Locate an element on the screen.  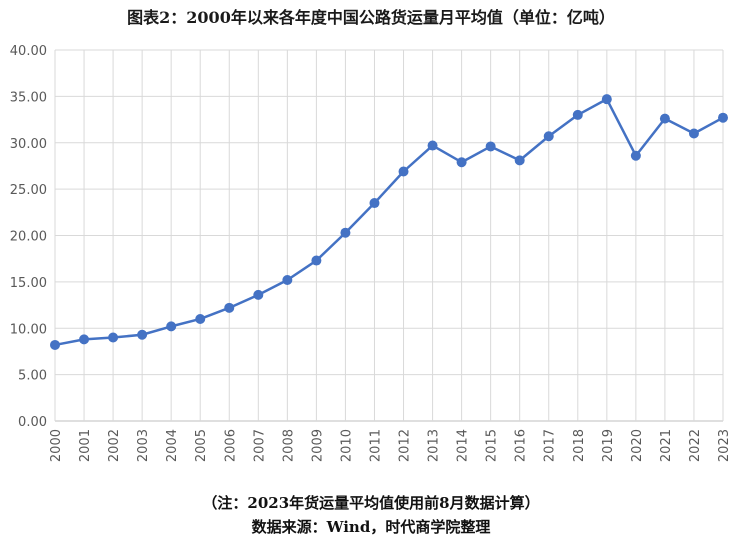
x-tick-label: 2021 is located at coordinates (666, 445).